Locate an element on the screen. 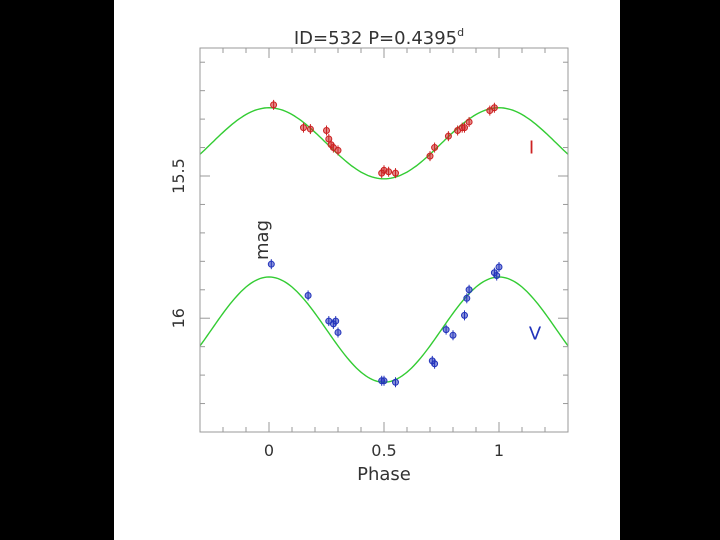  y-tick-label: 16 is located at coordinates (178, 318).